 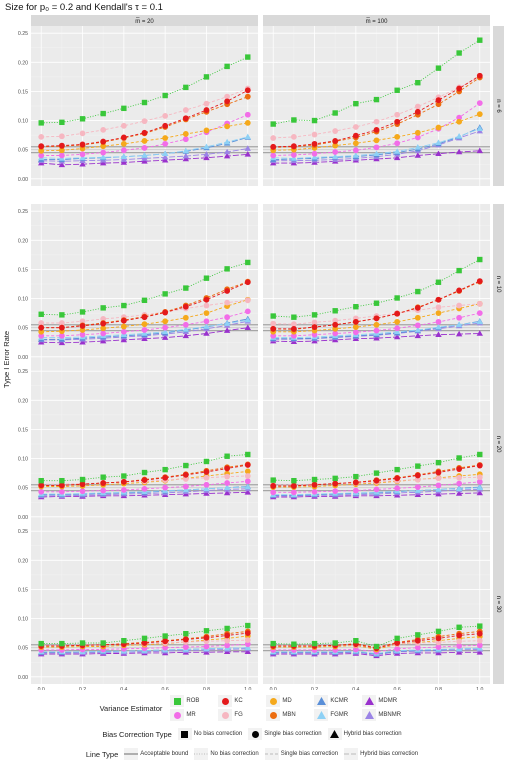 I want to click on legend-label-mbnmr: MBNMR, so click(x=390, y=715).